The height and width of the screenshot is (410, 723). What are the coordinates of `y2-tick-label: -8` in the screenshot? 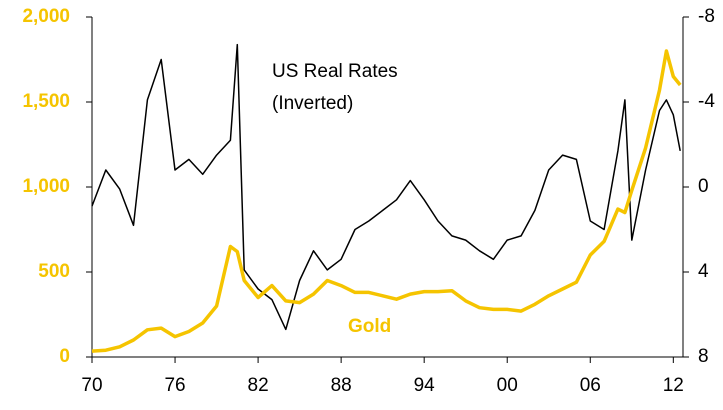 It's located at (706, 16).